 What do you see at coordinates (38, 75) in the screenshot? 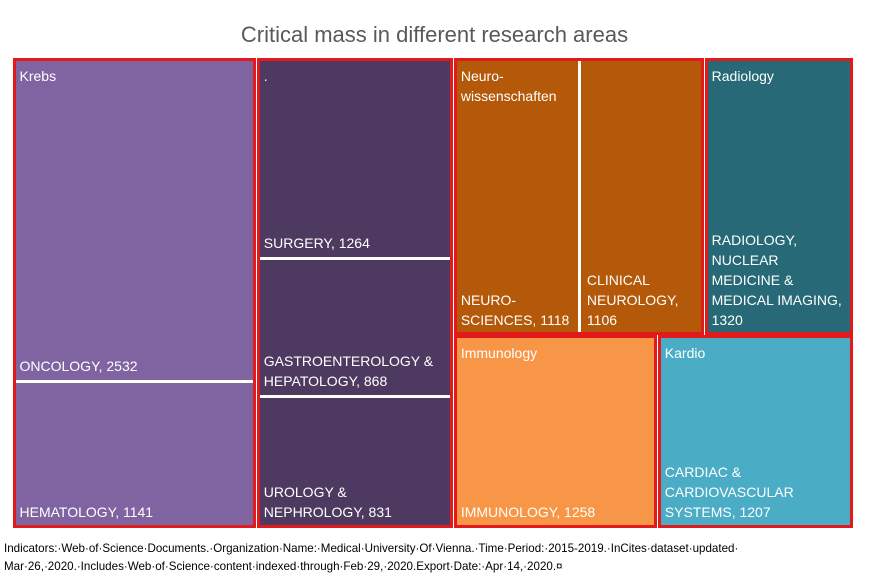
I see `group-label: Krebs` at bounding box center [38, 75].